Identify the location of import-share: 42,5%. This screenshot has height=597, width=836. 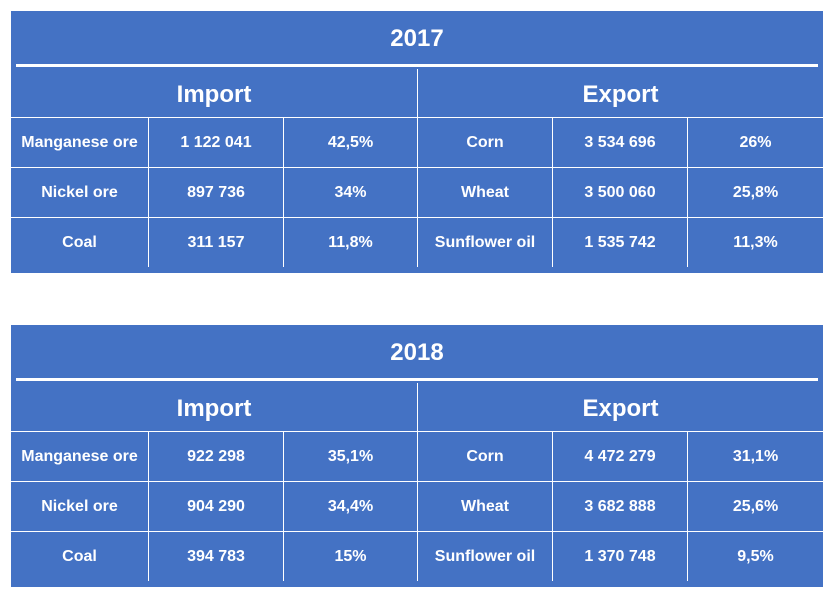
(350, 142).